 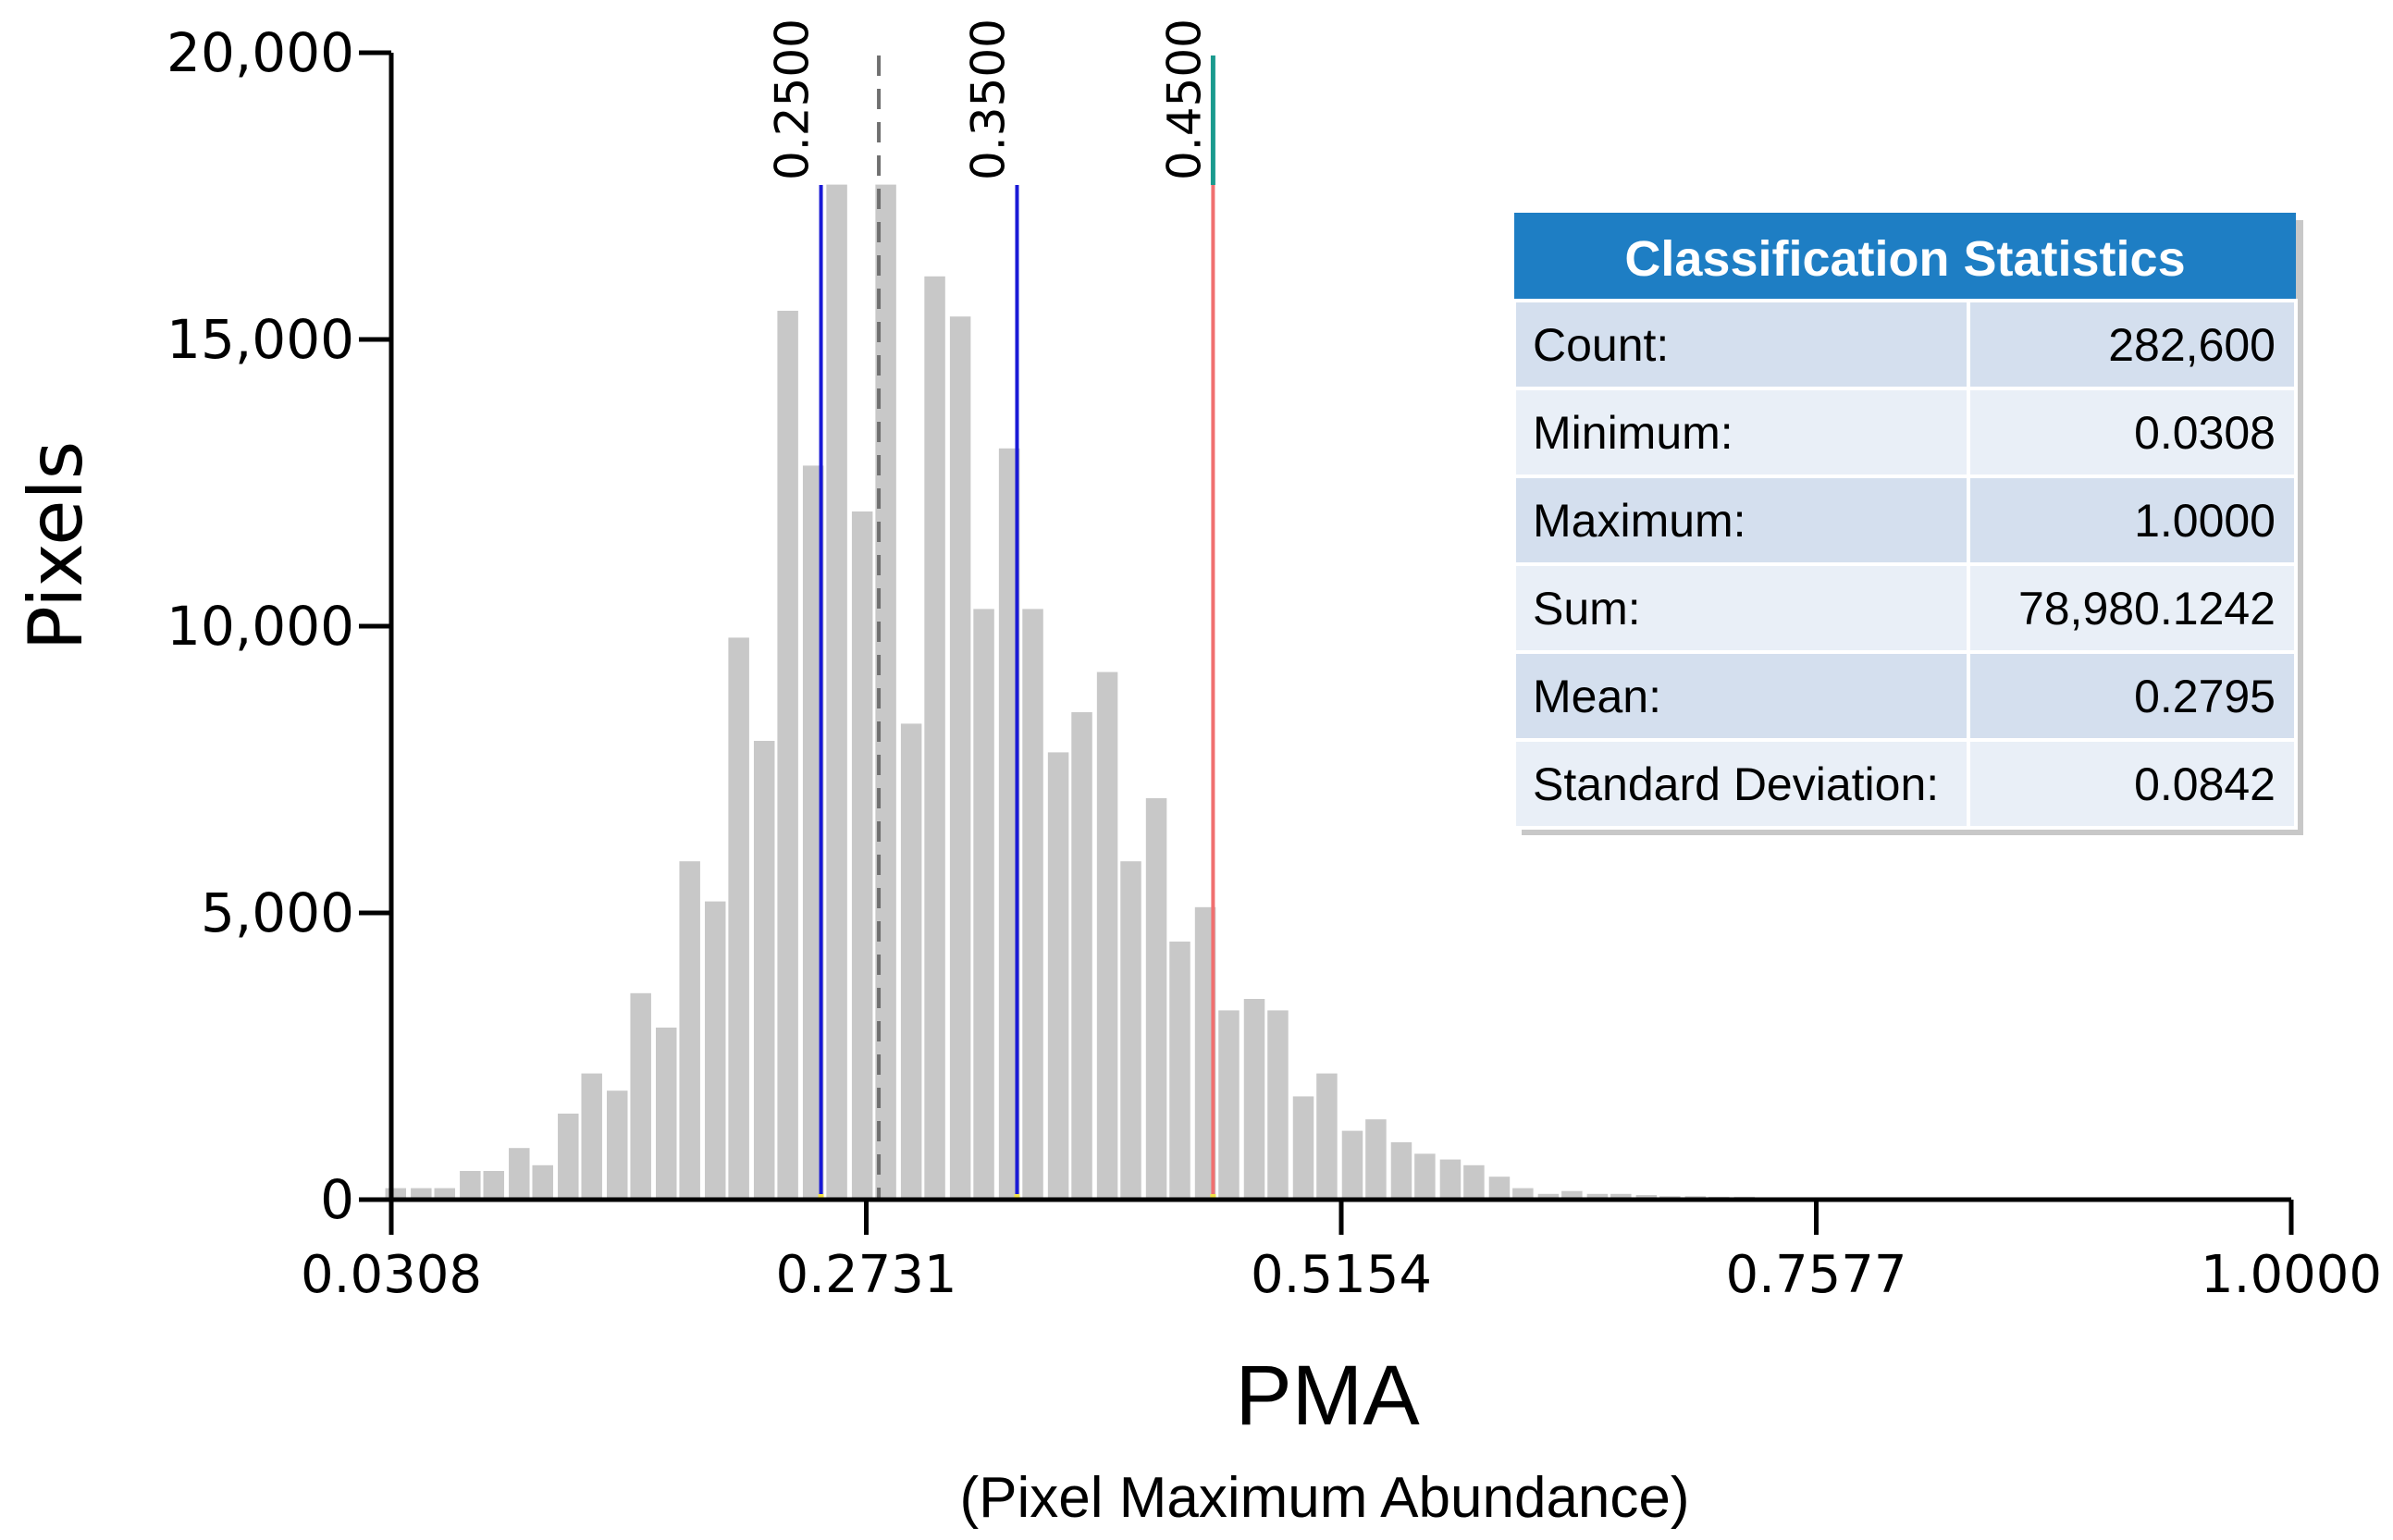 I want to click on table-row-value: 78,980.1242, so click(x=2147, y=608).